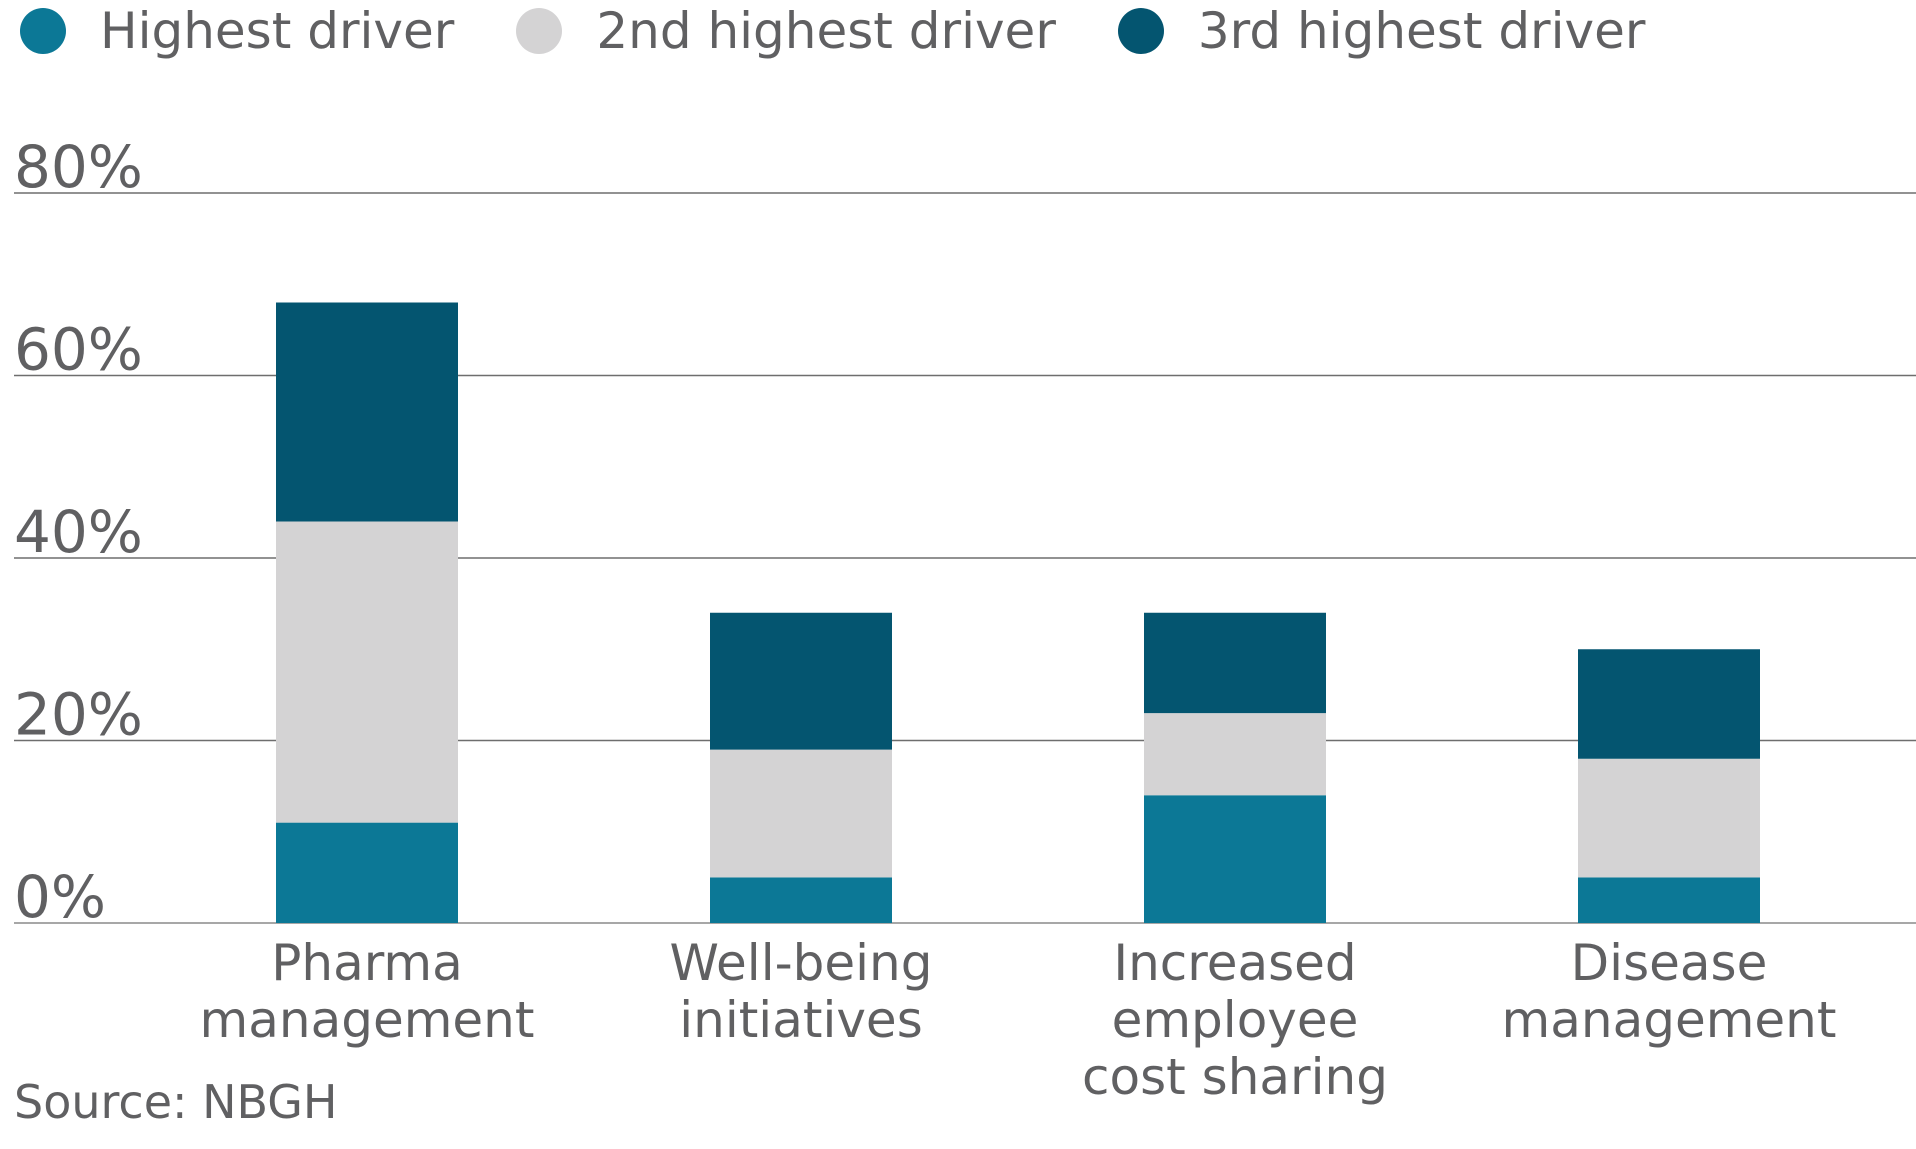  What do you see at coordinates (367, 991) in the screenshot?
I see `x-category-label: Pharma management` at bounding box center [367, 991].